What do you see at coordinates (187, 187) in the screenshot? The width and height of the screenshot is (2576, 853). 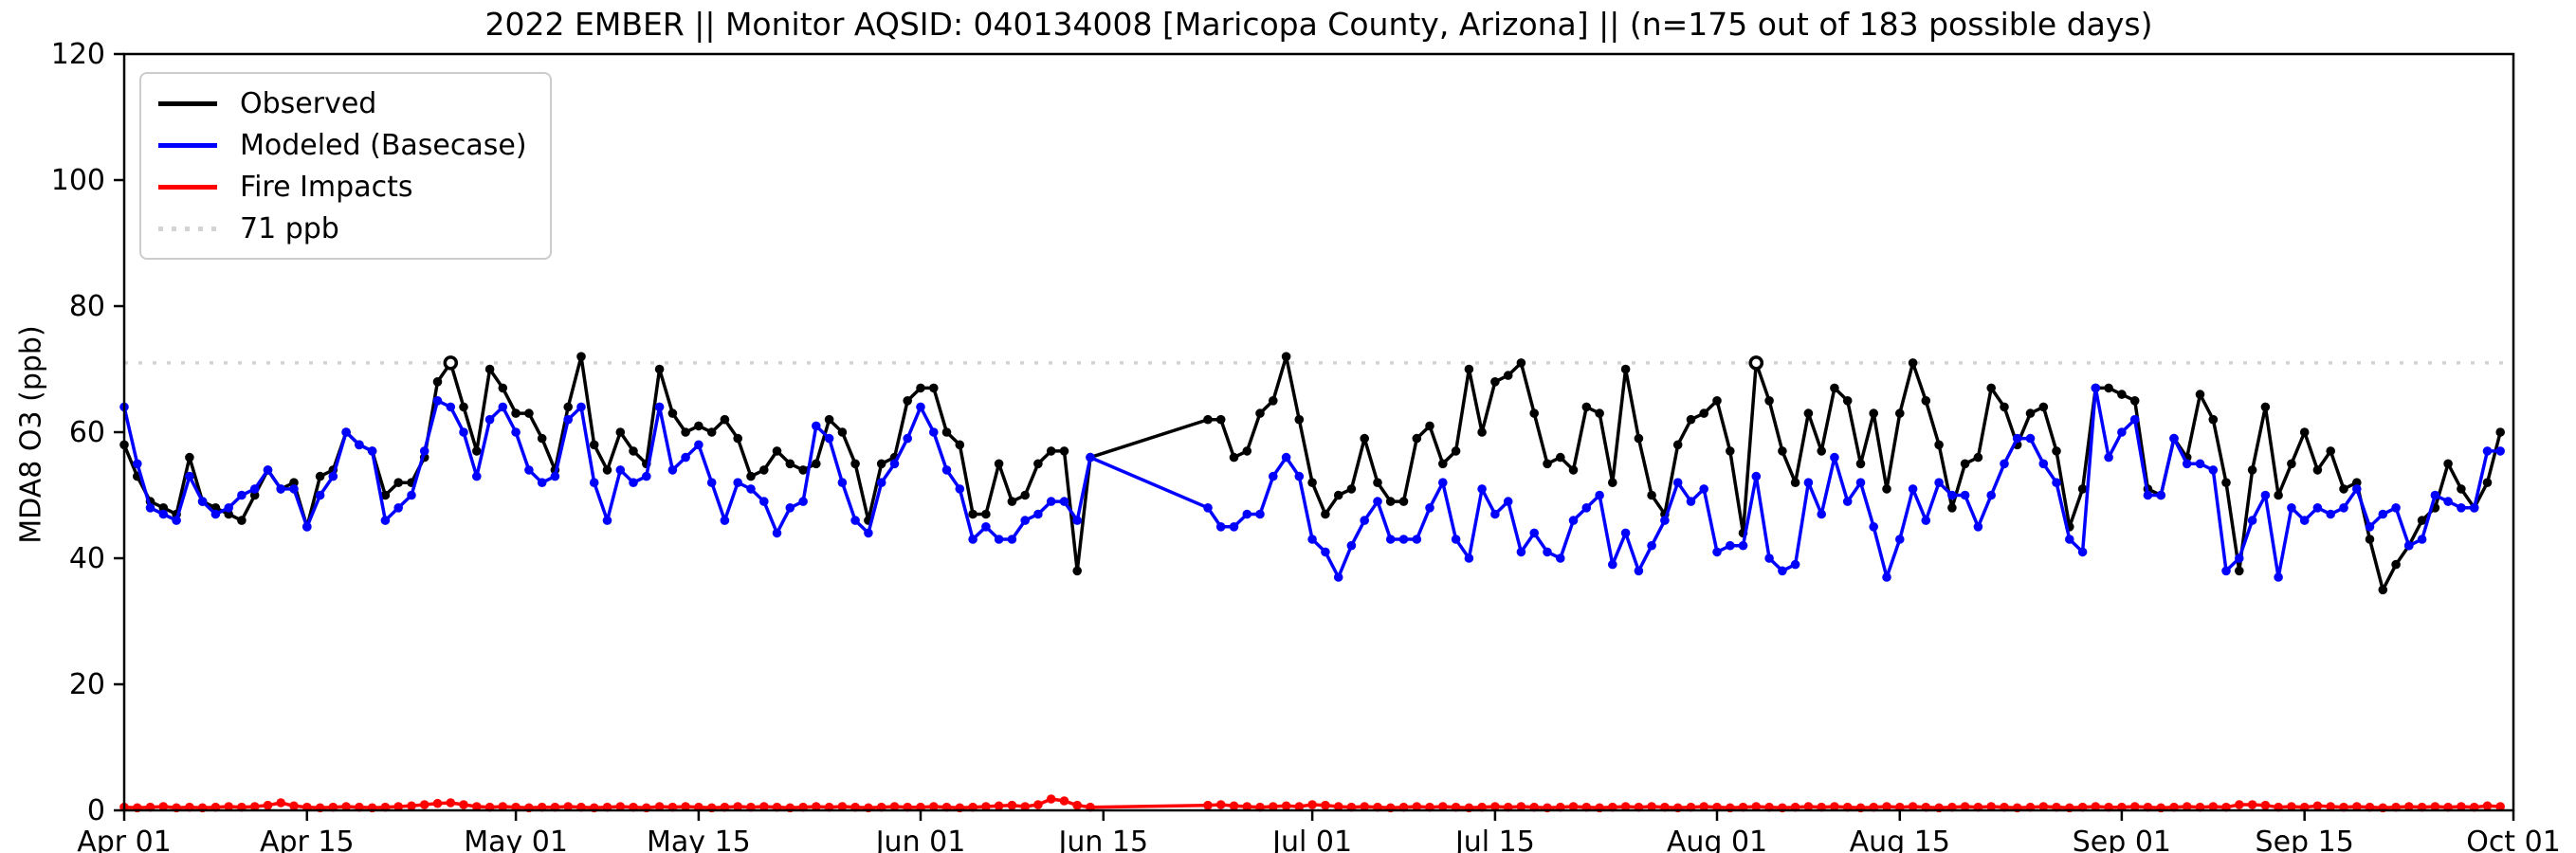 I see `legend-sample-fire-impacts` at bounding box center [187, 187].